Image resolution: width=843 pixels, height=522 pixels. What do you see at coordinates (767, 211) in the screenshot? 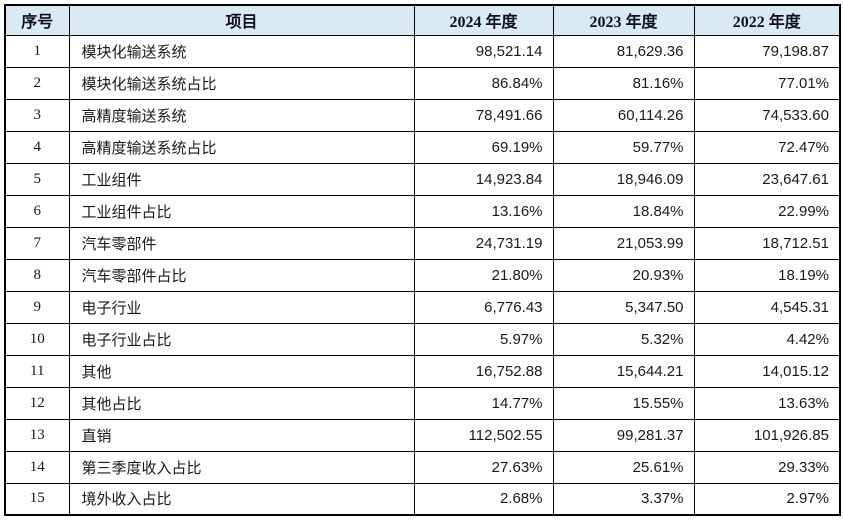
I see `cell-value-2022: 22.99%` at bounding box center [767, 211].